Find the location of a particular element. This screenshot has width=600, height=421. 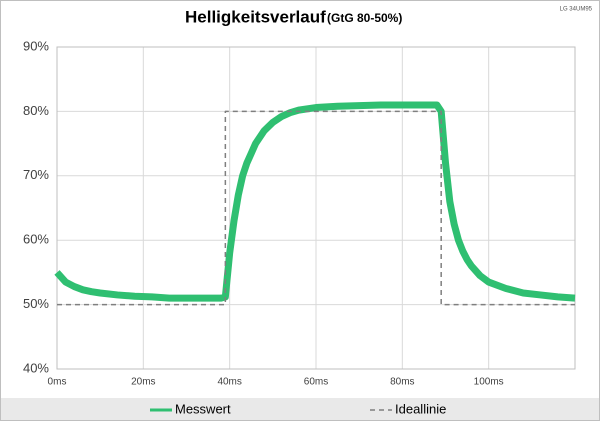

chart-subtitle: (GtG 80-50%) is located at coordinates (364, 18).